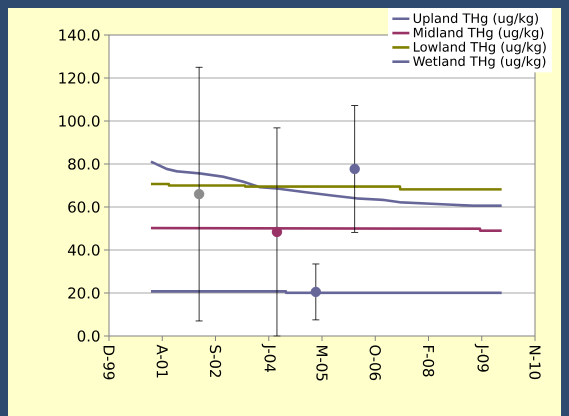  I want to click on legend-label: Wetland THg (ug/kg), so click(479, 62).